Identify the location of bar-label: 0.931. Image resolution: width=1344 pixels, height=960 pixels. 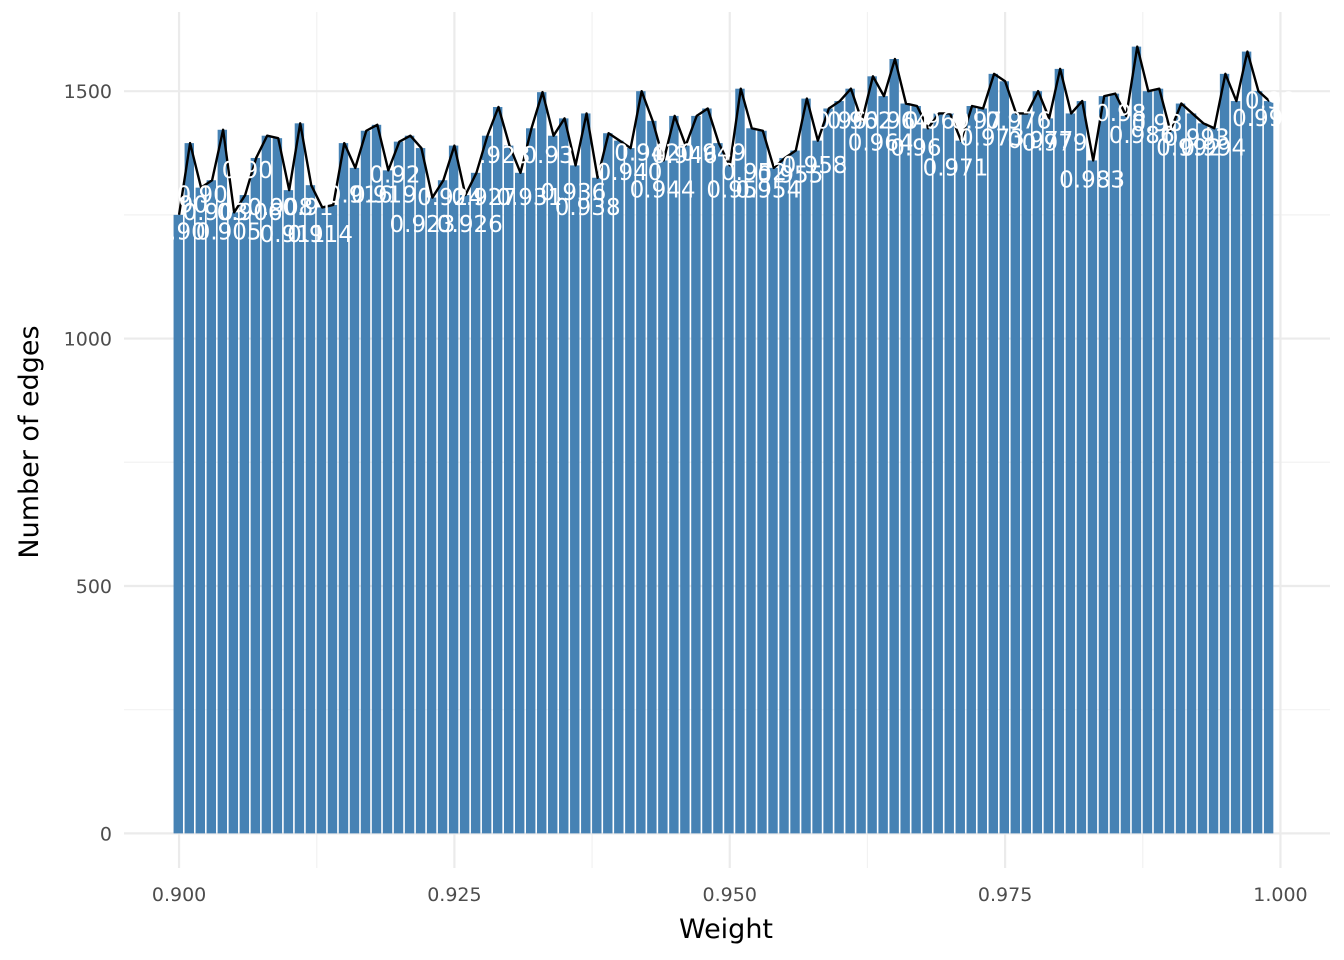
(529, 198).